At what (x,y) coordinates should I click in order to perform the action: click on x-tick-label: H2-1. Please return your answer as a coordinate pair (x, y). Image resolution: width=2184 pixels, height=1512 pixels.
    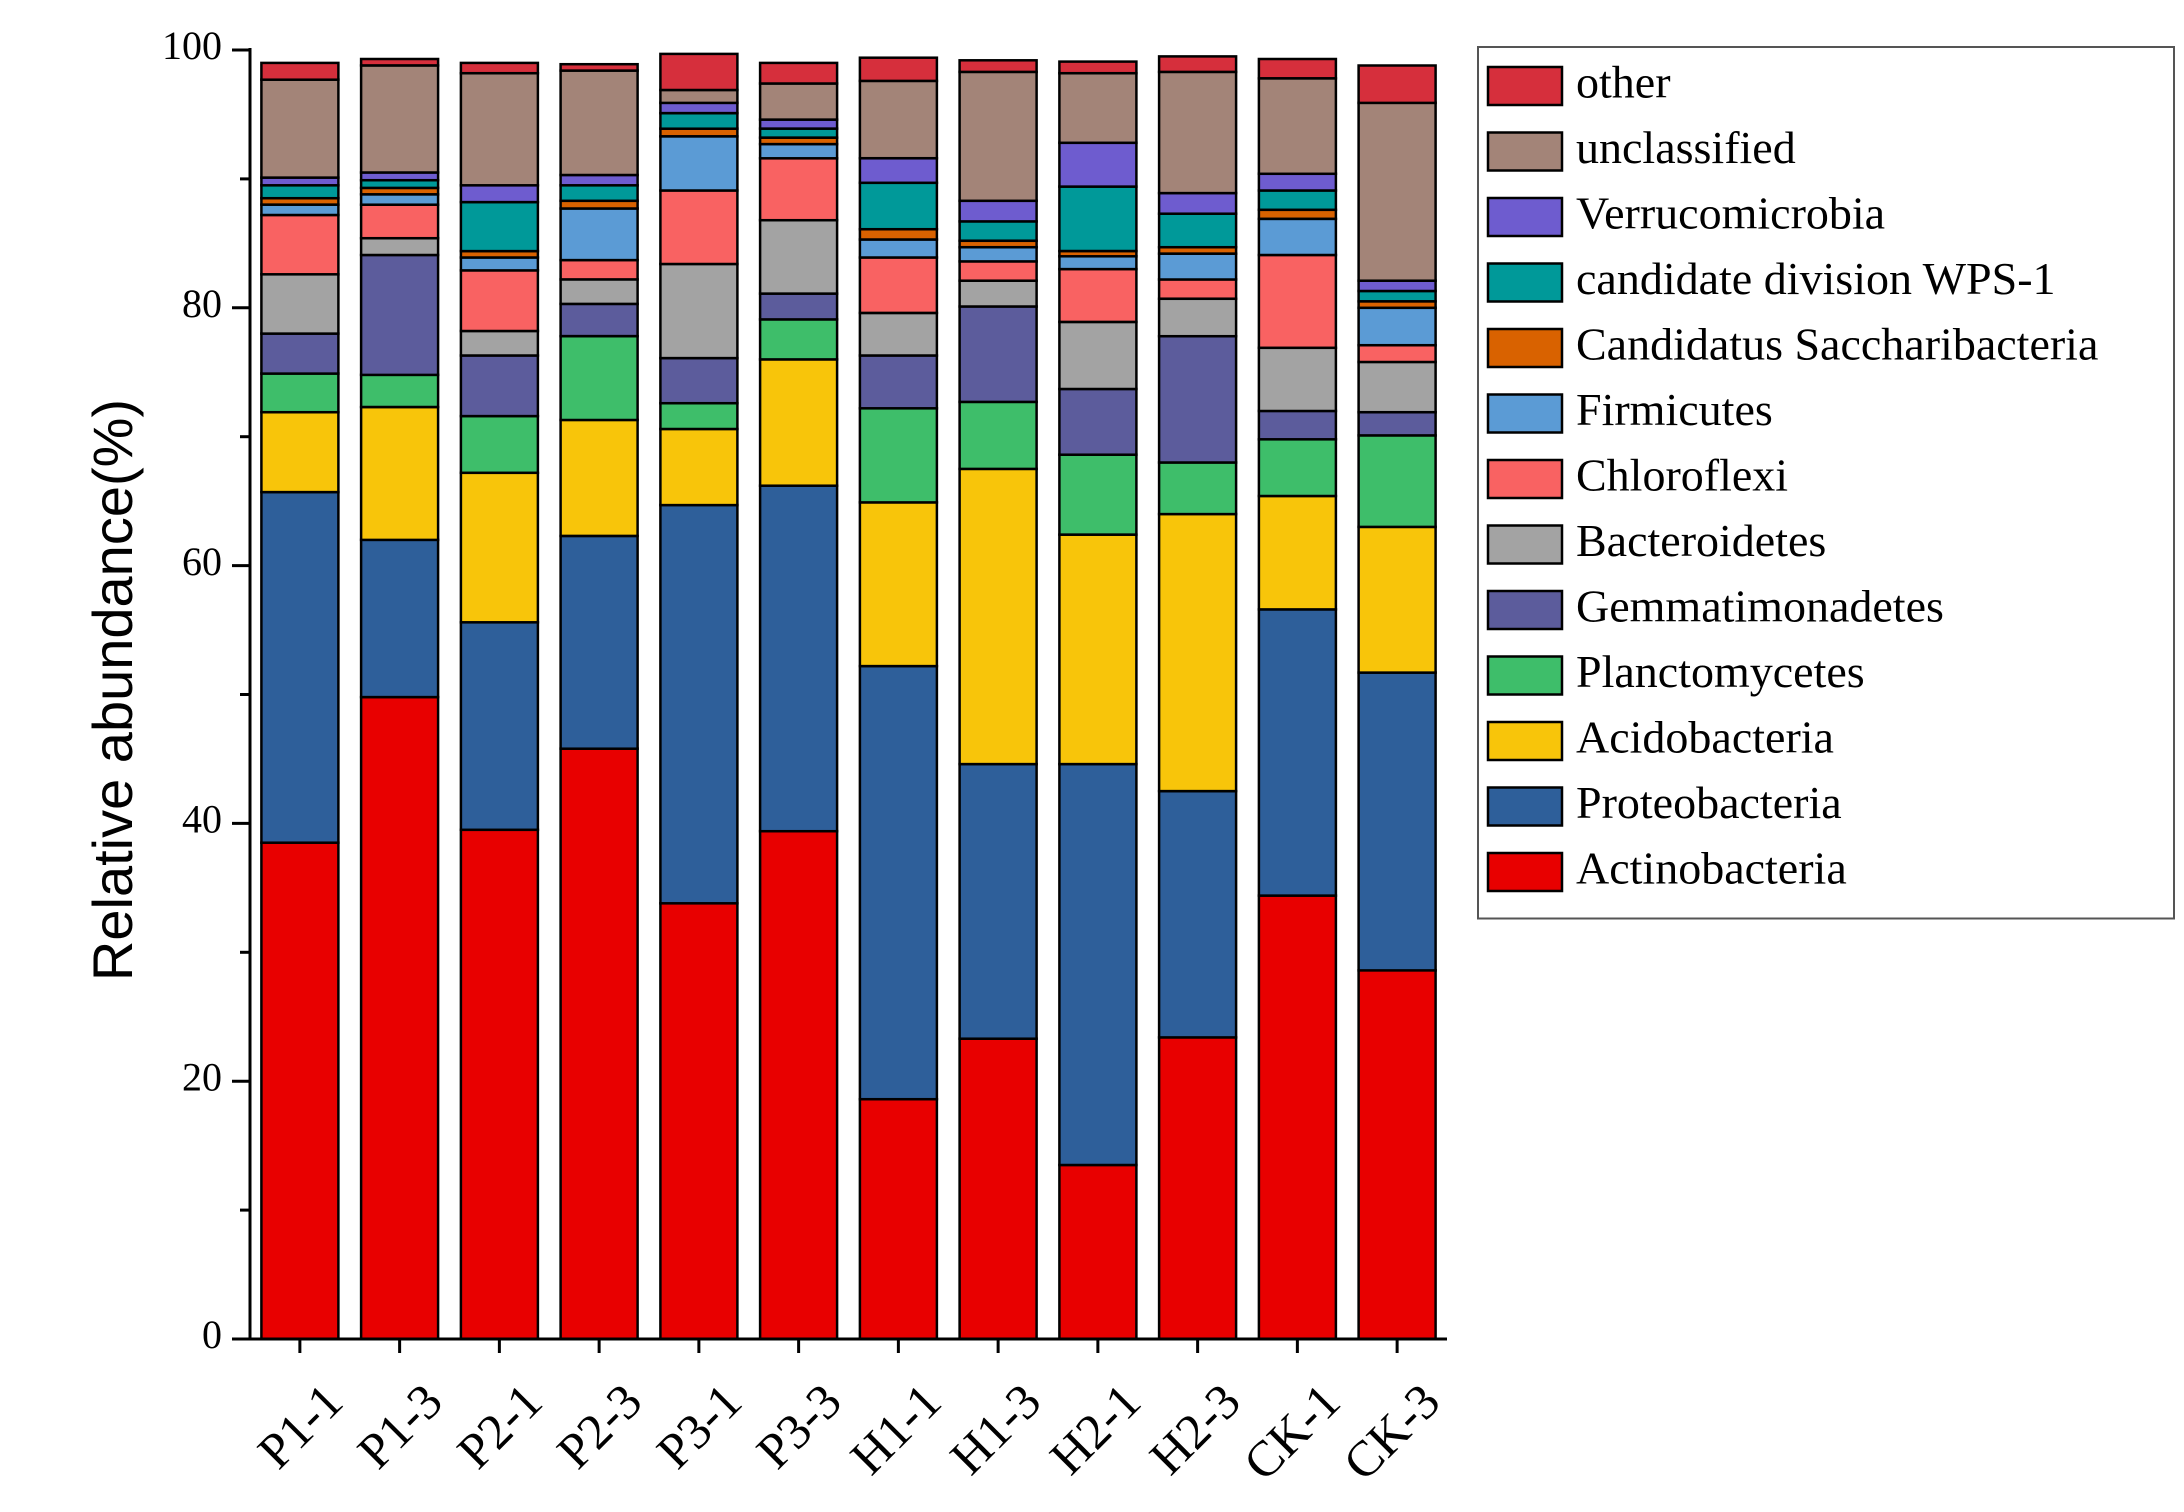
    Looking at the image, I should click on (1095, 1429).